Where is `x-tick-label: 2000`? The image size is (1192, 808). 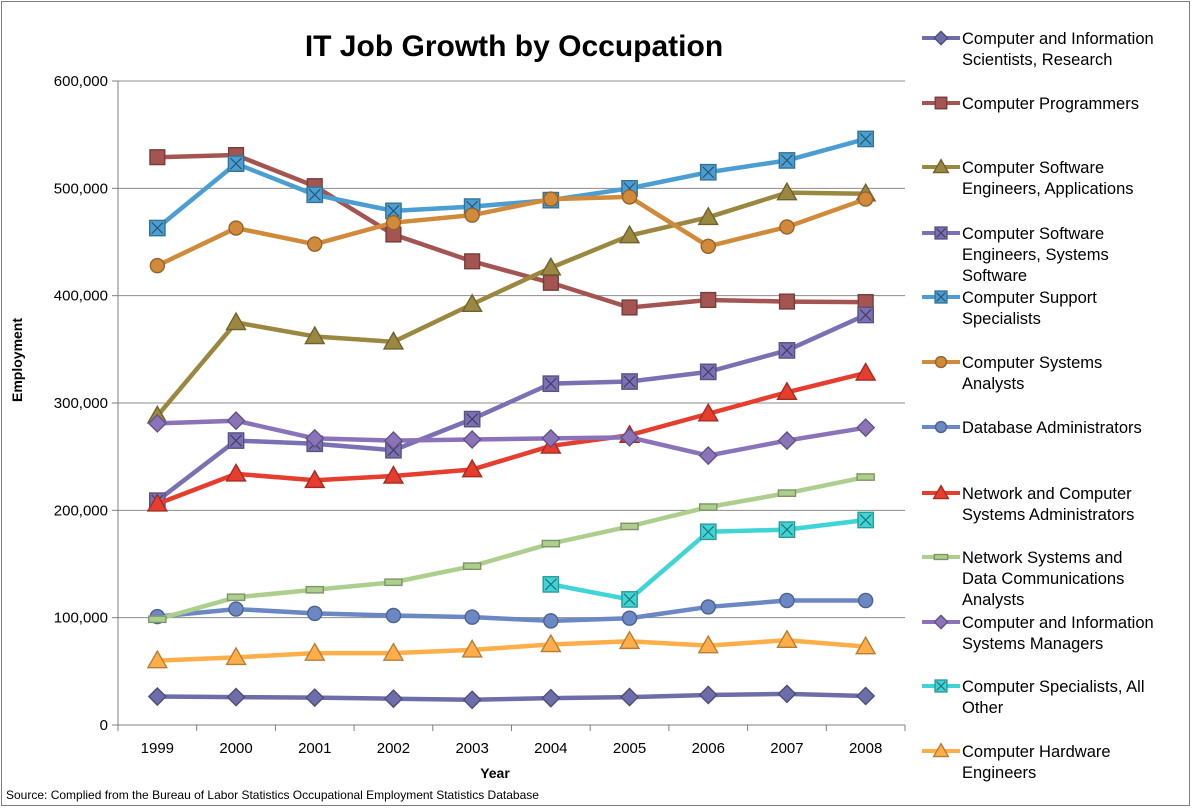
x-tick-label: 2000 is located at coordinates (235, 748).